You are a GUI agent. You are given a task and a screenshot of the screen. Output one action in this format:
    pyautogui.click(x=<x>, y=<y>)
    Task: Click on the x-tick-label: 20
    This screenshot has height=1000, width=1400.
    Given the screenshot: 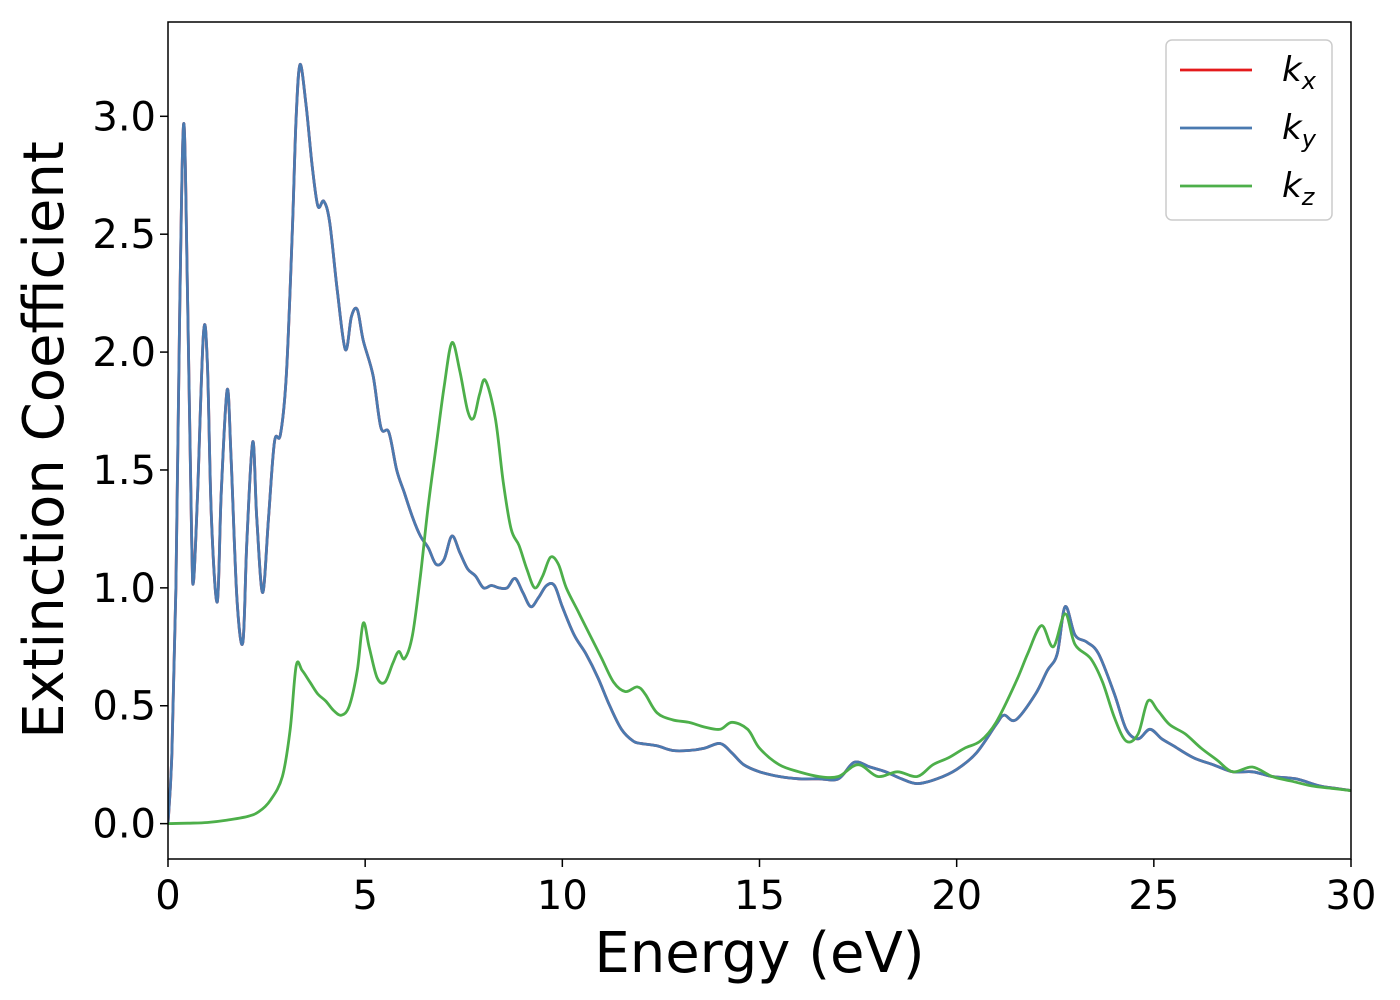 What is the action you would take?
    pyautogui.click(x=956, y=896)
    